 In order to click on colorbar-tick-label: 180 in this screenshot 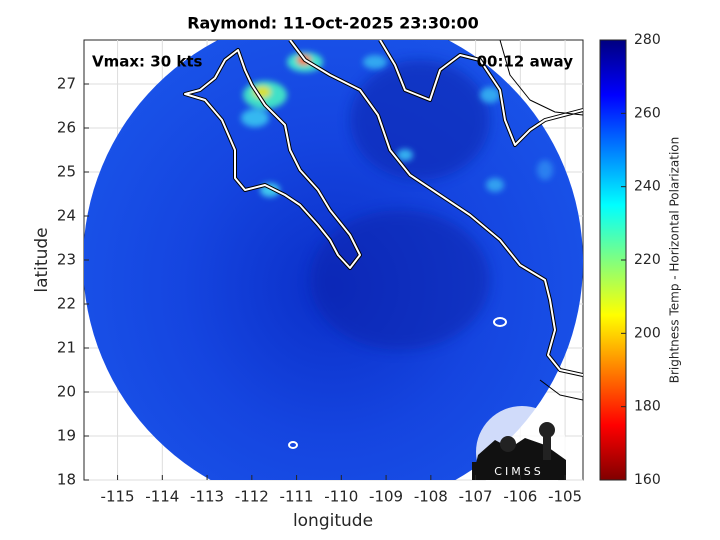, I will do `click(647, 407)`.